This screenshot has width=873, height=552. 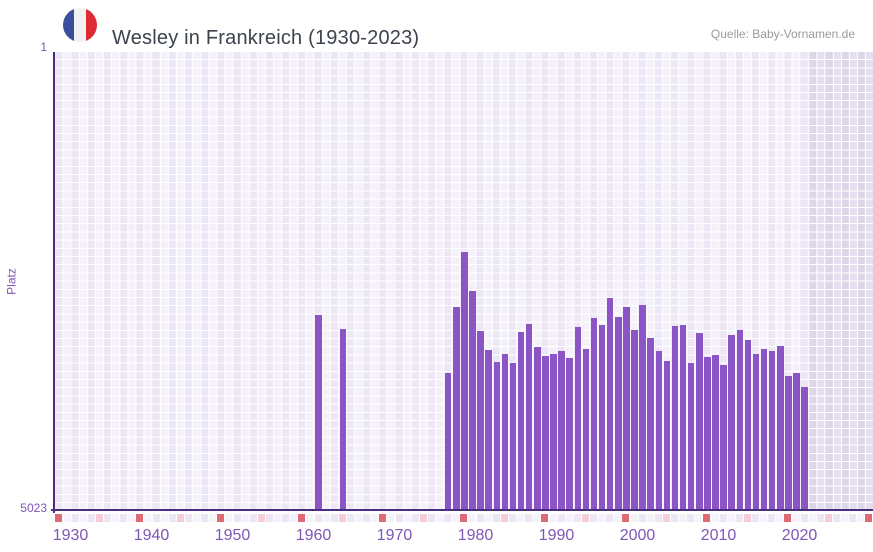 What do you see at coordinates (683, 418) in the screenshot?
I see `bar-2006` at bounding box center [683, 418].